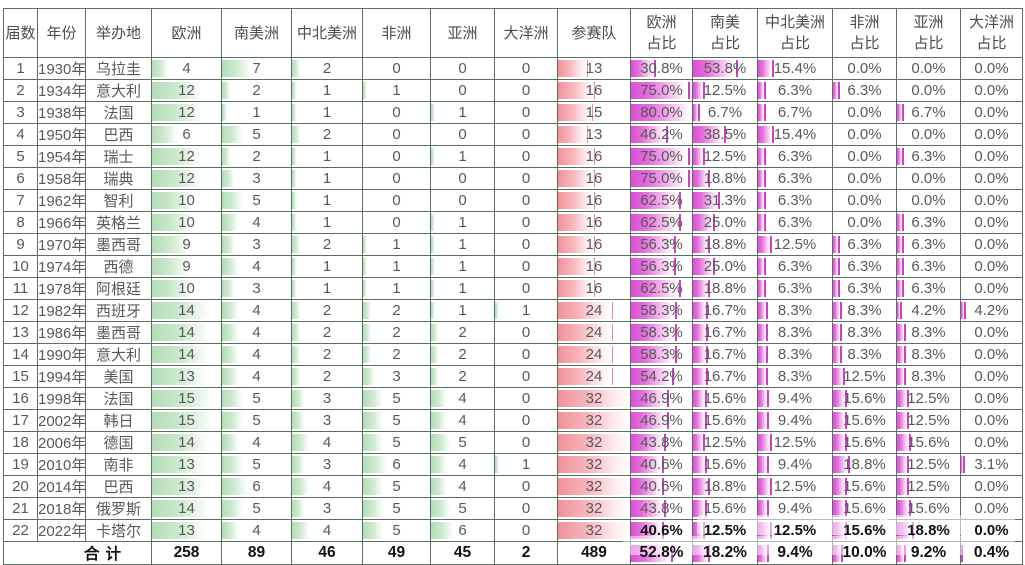 Image resolution: width=1025 pixels, height=565 pixels. I want to click on cell-count-europe: 15, so click(186, 420).